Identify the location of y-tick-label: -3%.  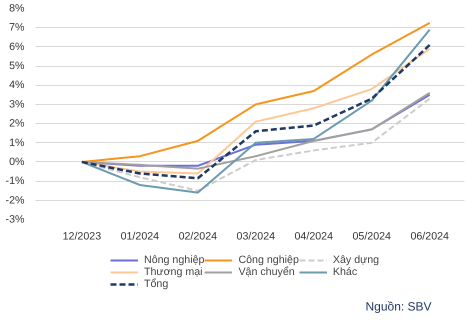
(16, 220).